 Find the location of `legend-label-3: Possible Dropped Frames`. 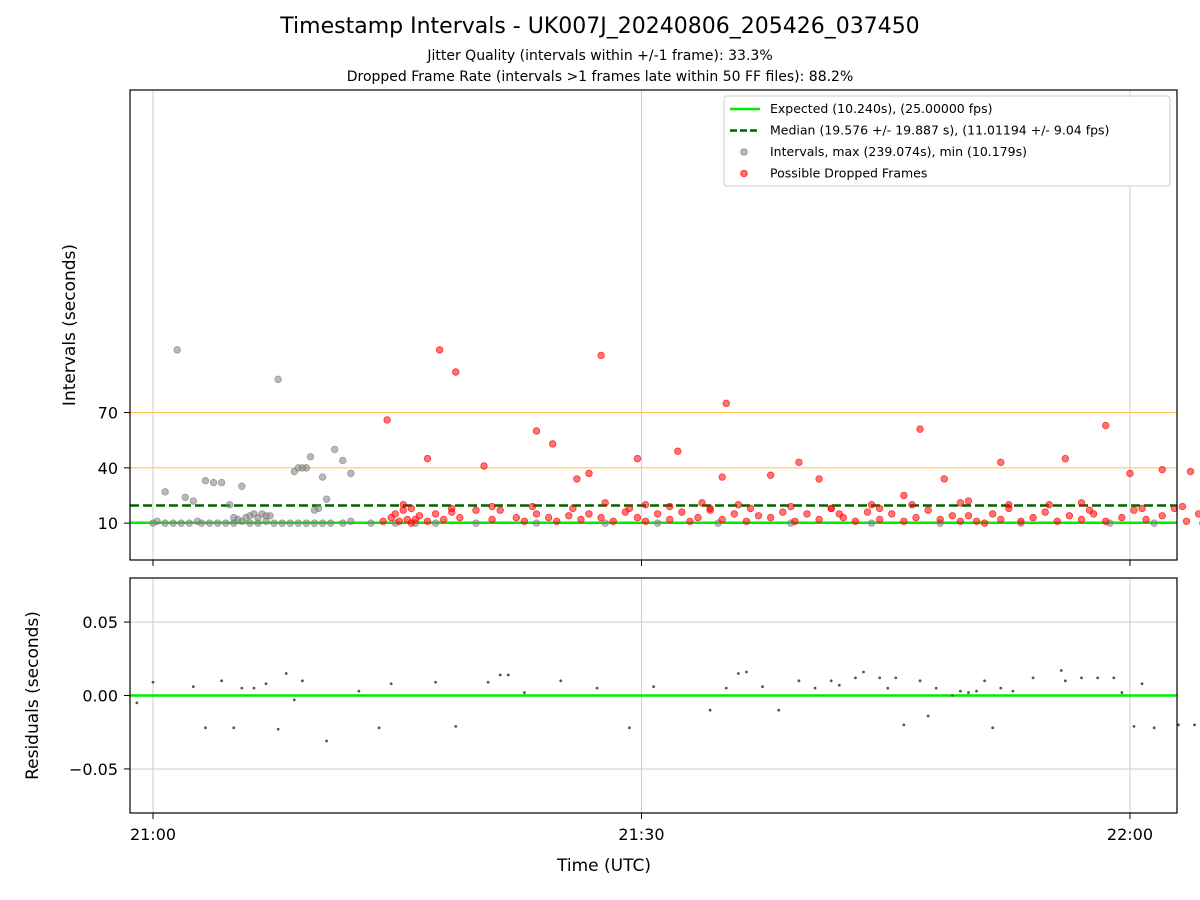

legend-label-3: Possible Dropped Frames is located at coordinates (848, 173).